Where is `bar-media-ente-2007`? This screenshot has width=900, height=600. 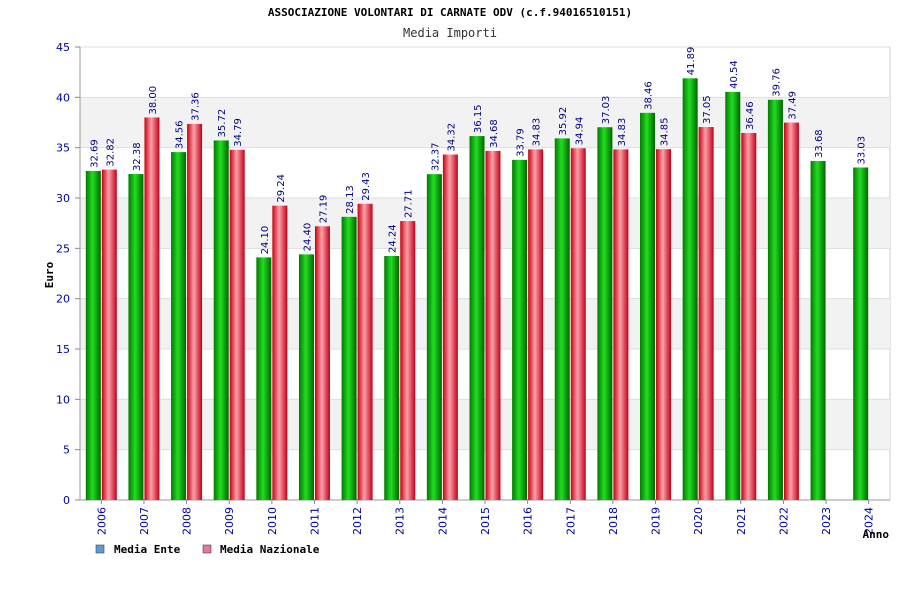
bar-media-ente-2007 is located at coordinates (136, 337).